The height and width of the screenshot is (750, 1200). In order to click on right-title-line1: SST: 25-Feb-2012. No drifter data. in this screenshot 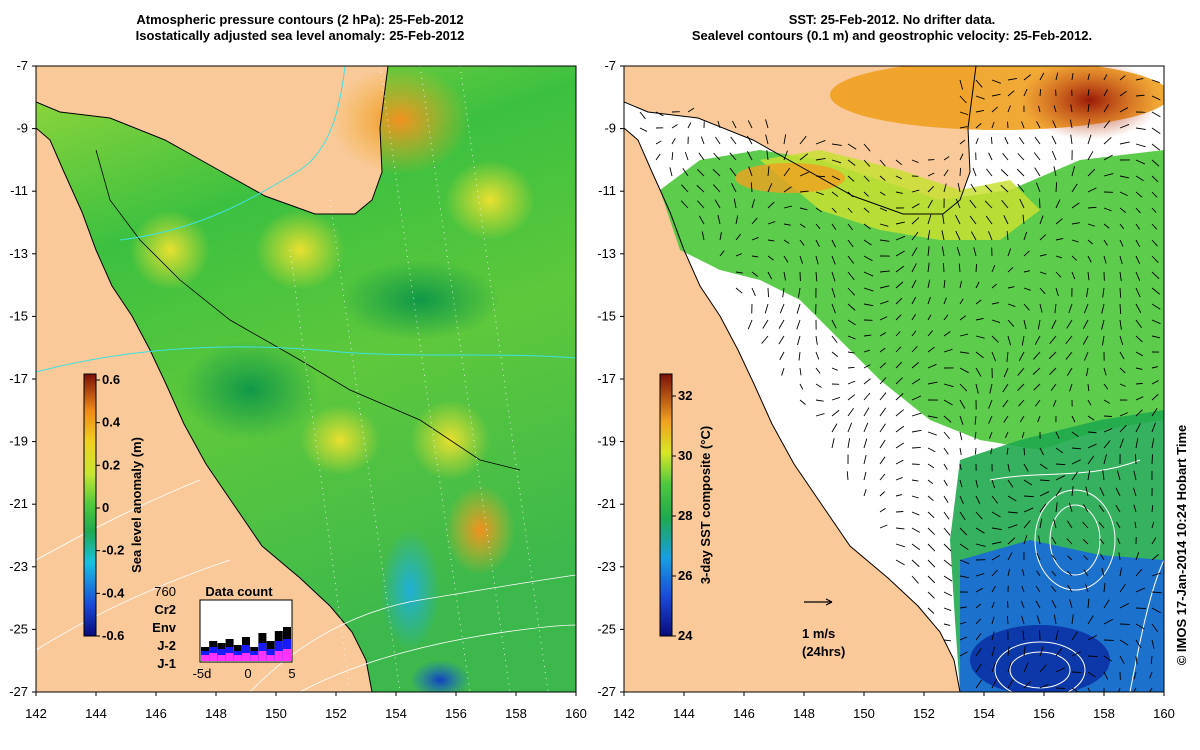, I will do `click(892, 19)`.